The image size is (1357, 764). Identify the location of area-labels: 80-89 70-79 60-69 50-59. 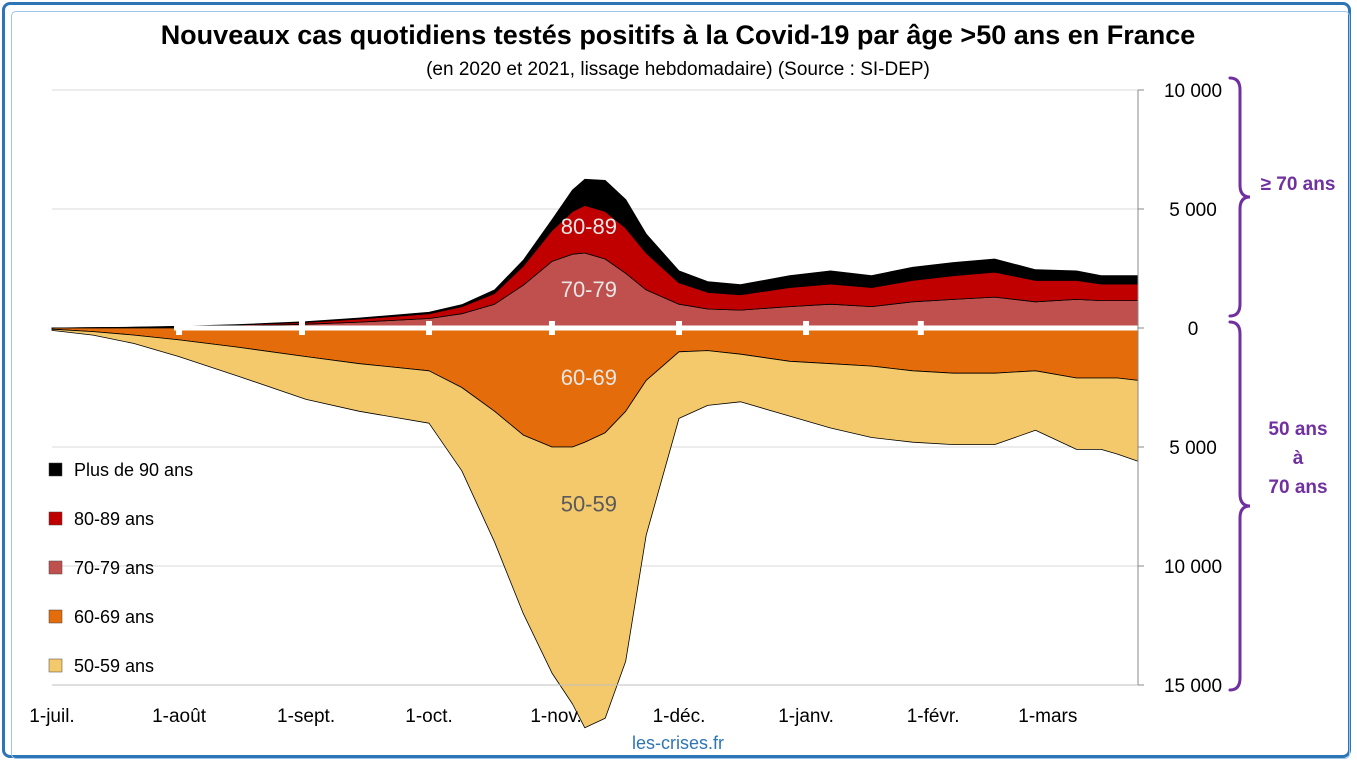
(589, 365).